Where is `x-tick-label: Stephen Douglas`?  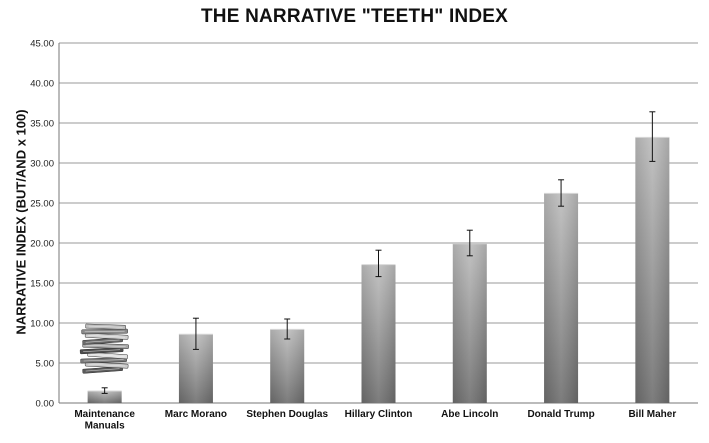
x-tick-label: Stephen Douglas is located at coordinates (287, 414).